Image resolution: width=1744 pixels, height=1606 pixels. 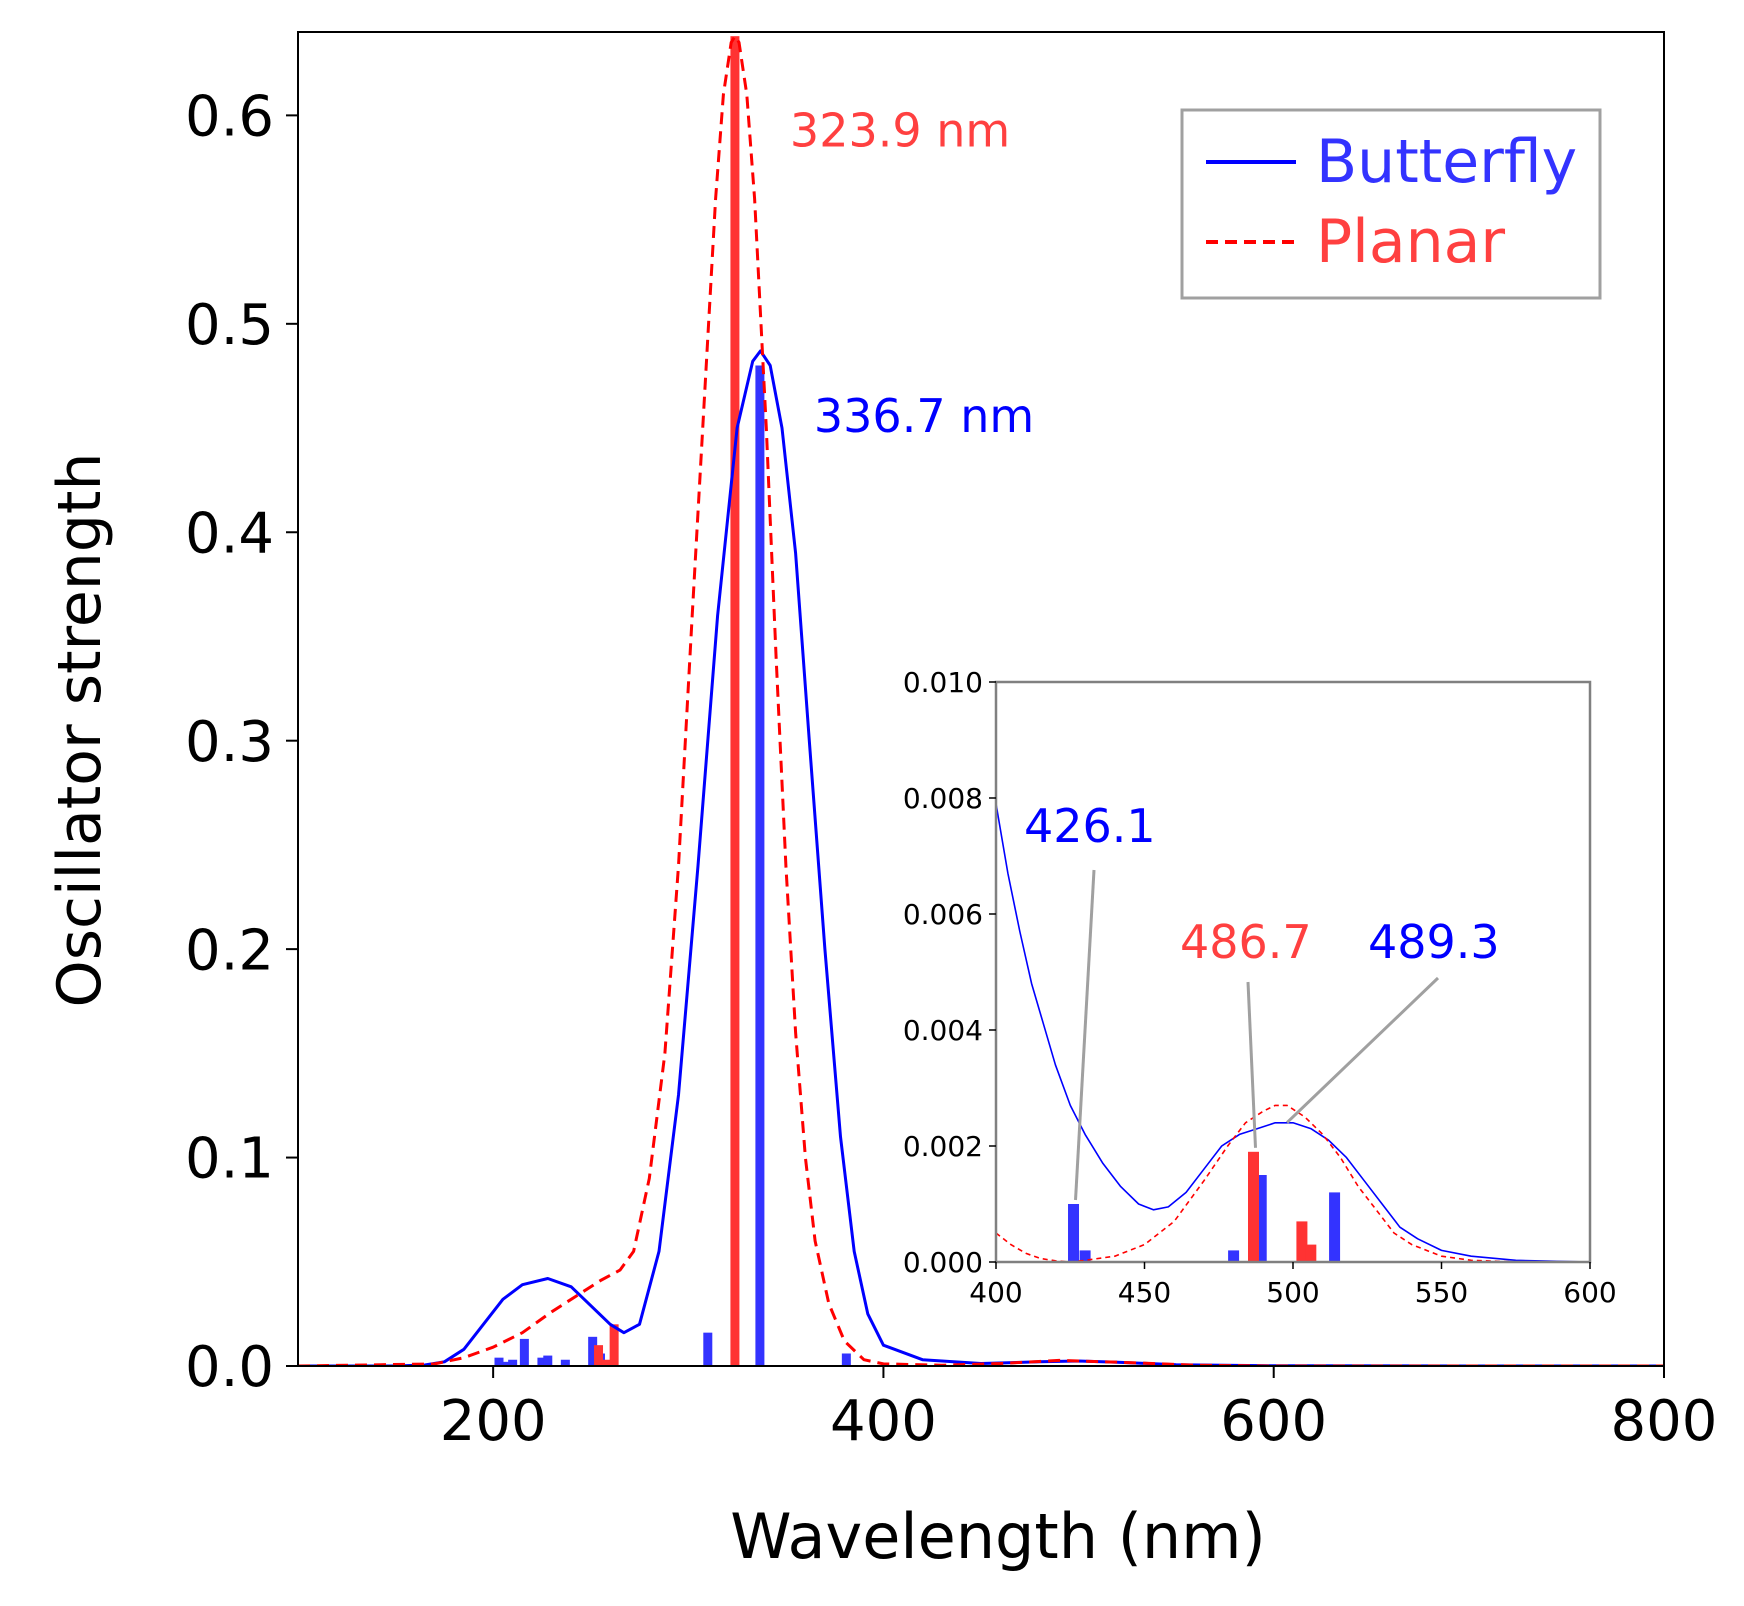 What do you see at coordinates (229, 533) in the screenshot?
I see `main-y-tick-label: 0.4` at bounding box center [229, 533].